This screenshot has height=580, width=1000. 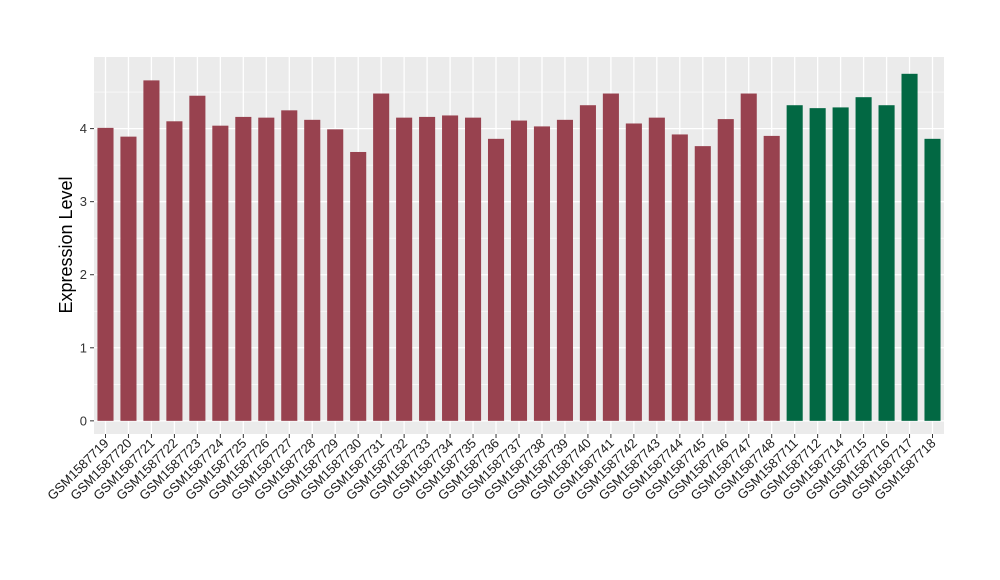 What do you see at coordinates (817, 264) in the screenshot?
I see `bar-GSM1587712` at bounding box center [817, 264].